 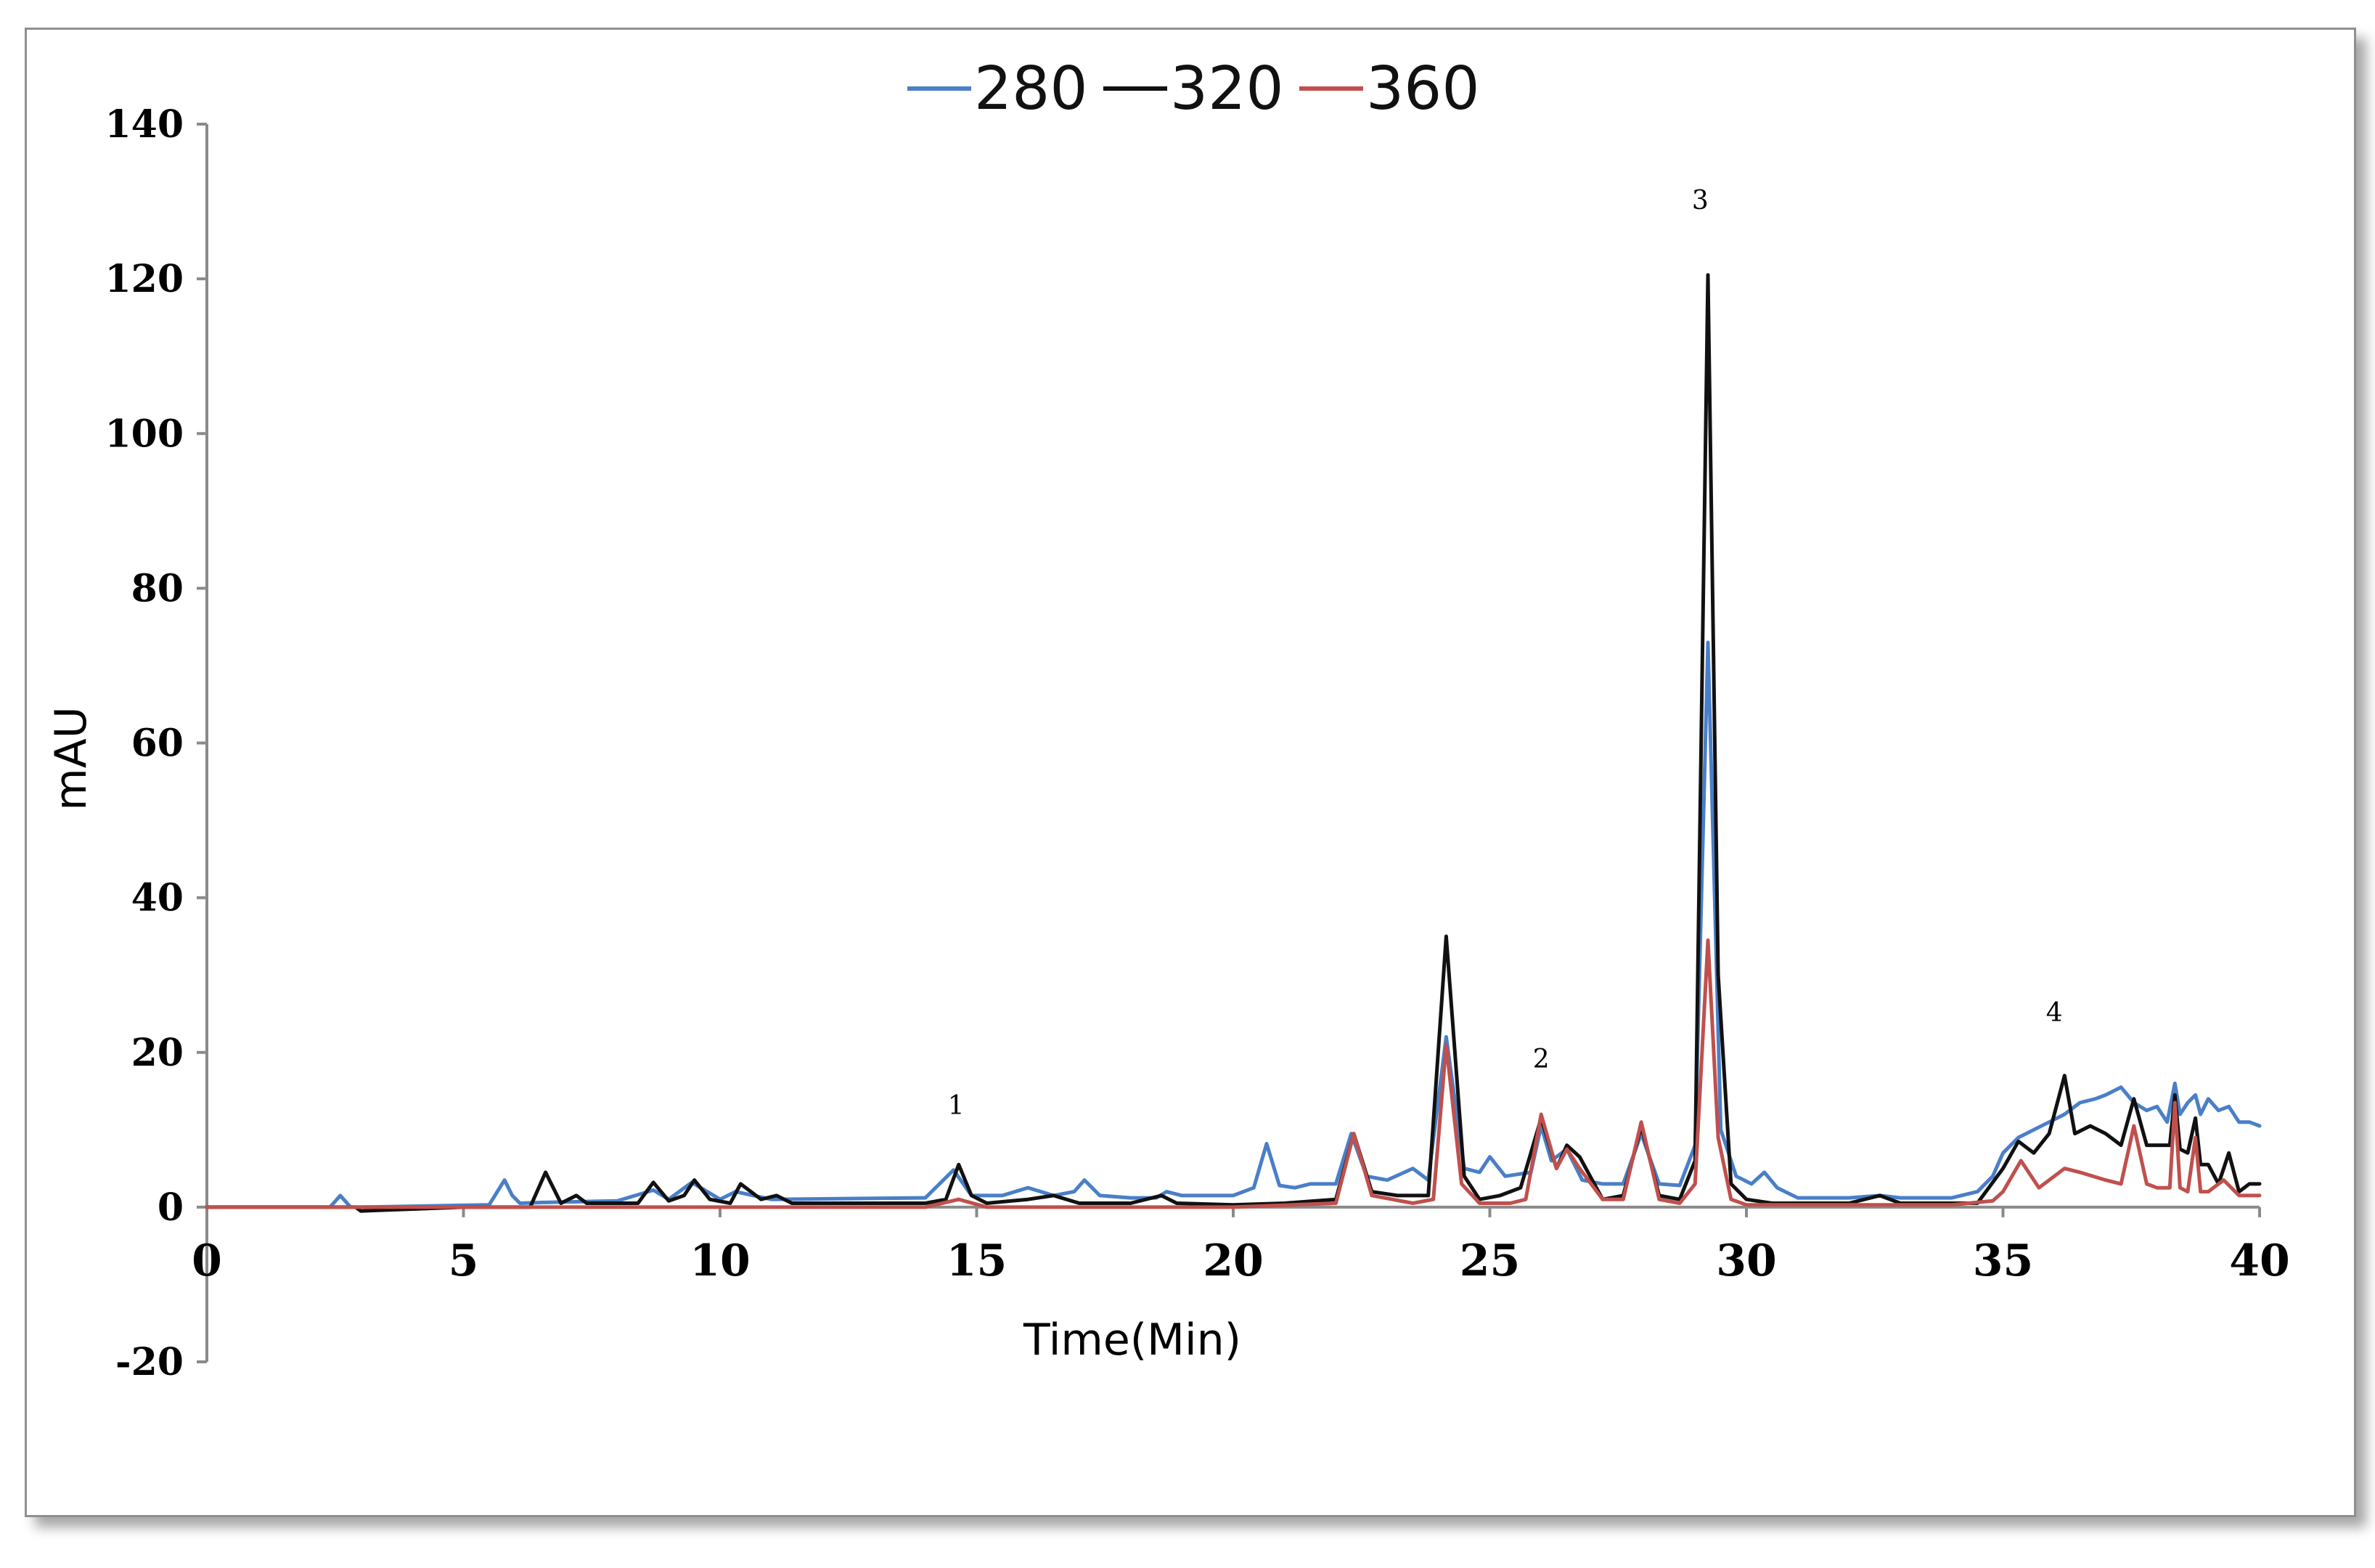 What do you see at coordinates (2054, 1013) in the screenshot?
I see `peak-label-4: 4` at bounding box center [2054, 1013].